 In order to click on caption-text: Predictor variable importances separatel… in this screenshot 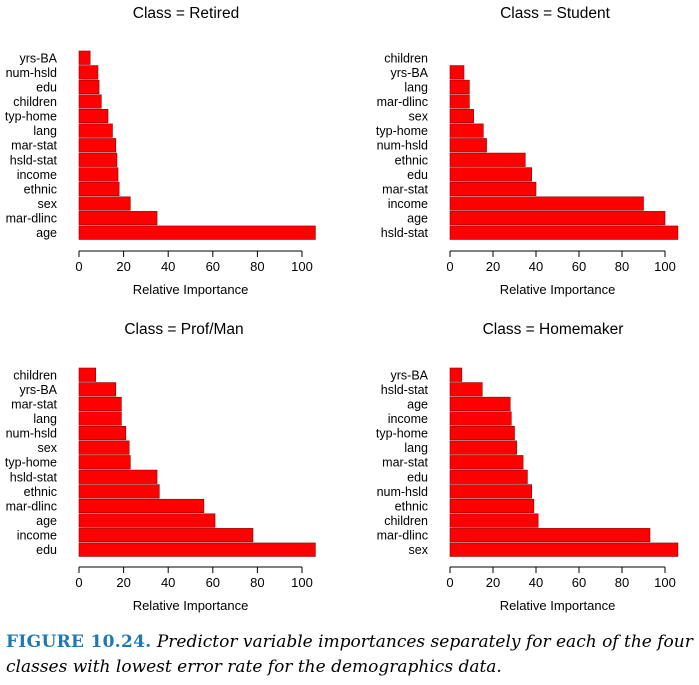, I will do `click(349, 654)`.